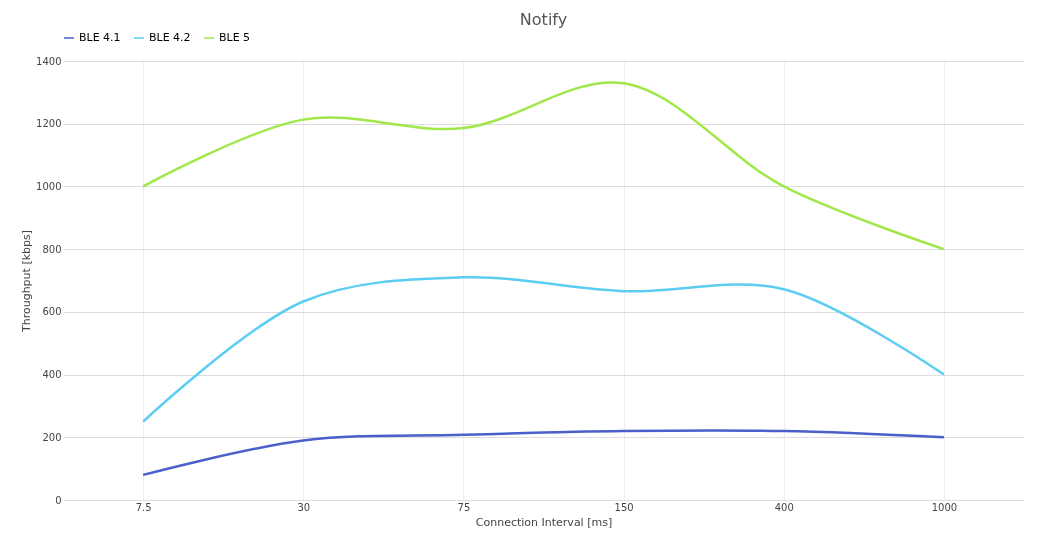 The height and width of the screenshot is (537, 1054). I want to click on legend-label: BLE 4.2, so click(170, 37).